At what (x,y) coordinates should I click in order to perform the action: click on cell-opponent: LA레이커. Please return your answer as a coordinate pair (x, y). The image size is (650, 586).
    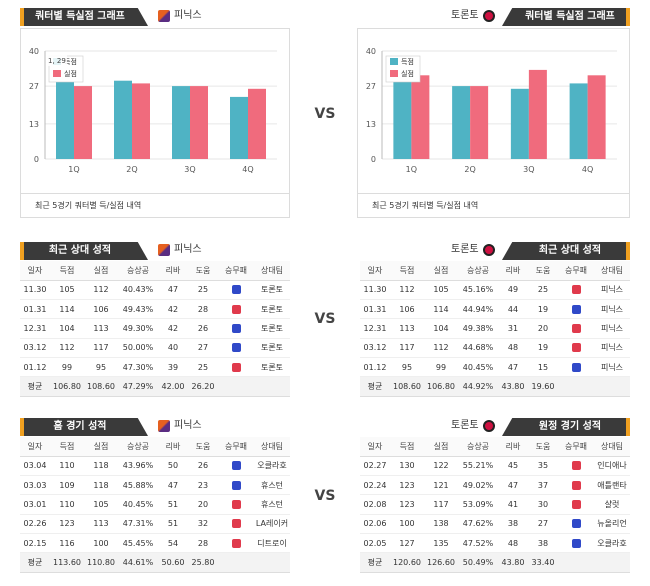
    Looking at the image, I should click on (272, 524).